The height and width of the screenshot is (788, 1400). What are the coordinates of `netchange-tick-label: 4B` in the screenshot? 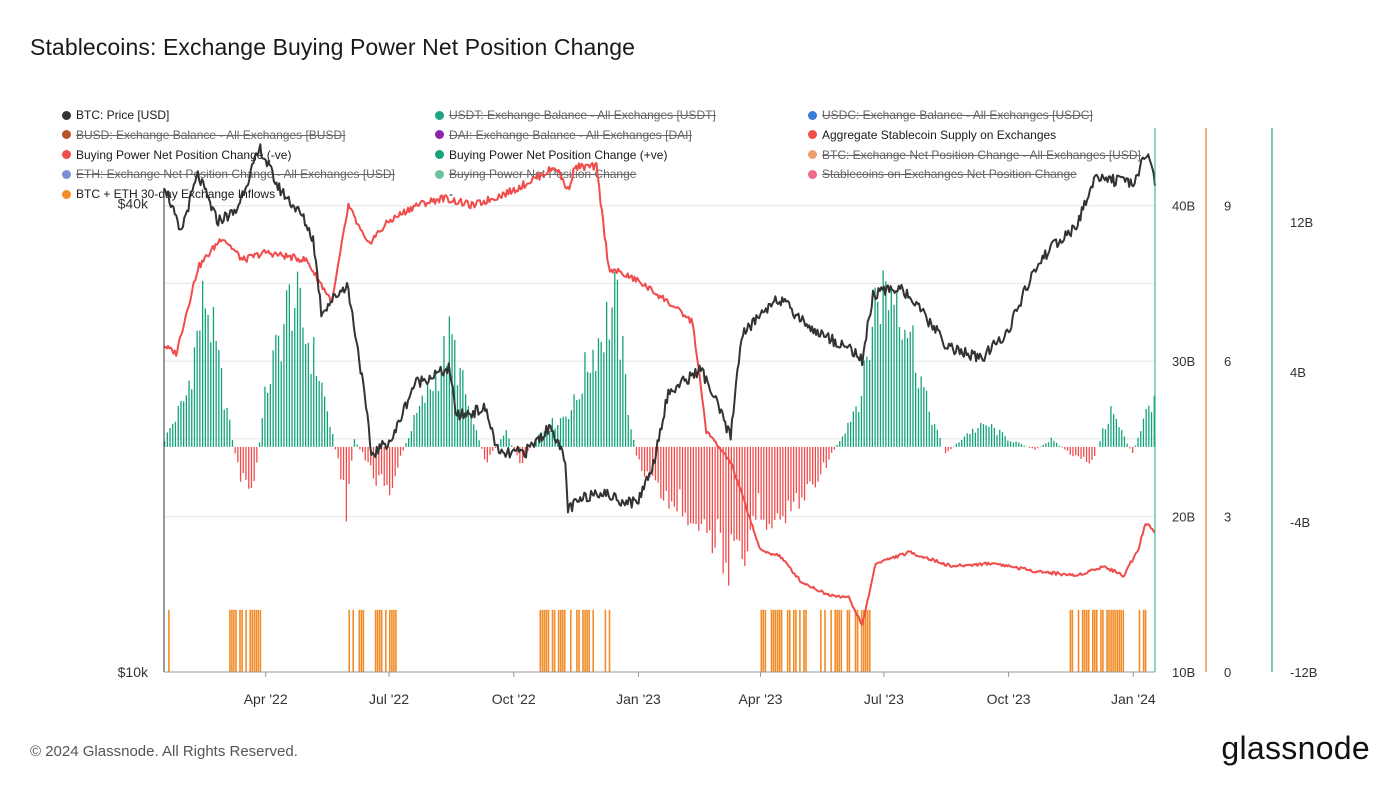 It's located at (1298, 372).